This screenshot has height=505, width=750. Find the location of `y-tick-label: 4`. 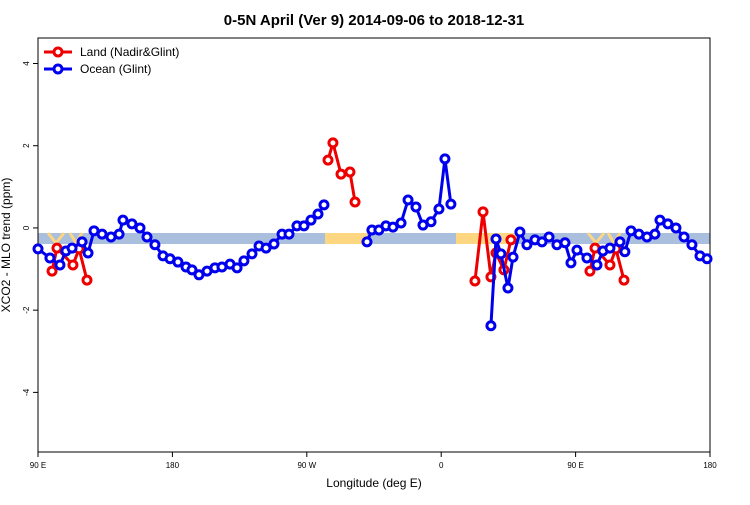

y-tick-label: 4 is located at coordinates (26, 63).